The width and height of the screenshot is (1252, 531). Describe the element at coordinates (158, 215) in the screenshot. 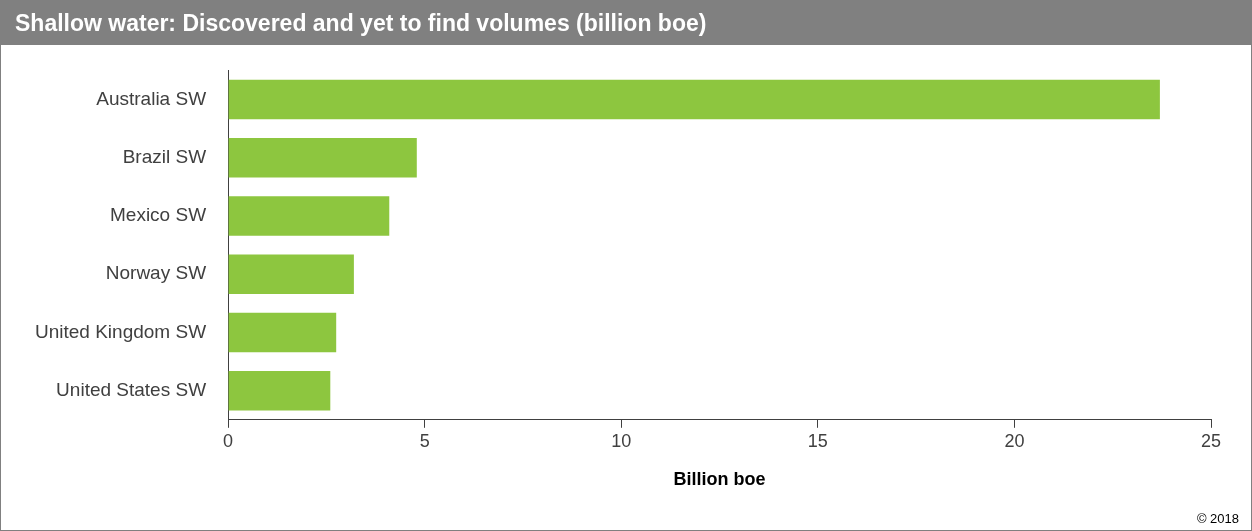

I see `y-tick-label: Mexico SW` at that location.